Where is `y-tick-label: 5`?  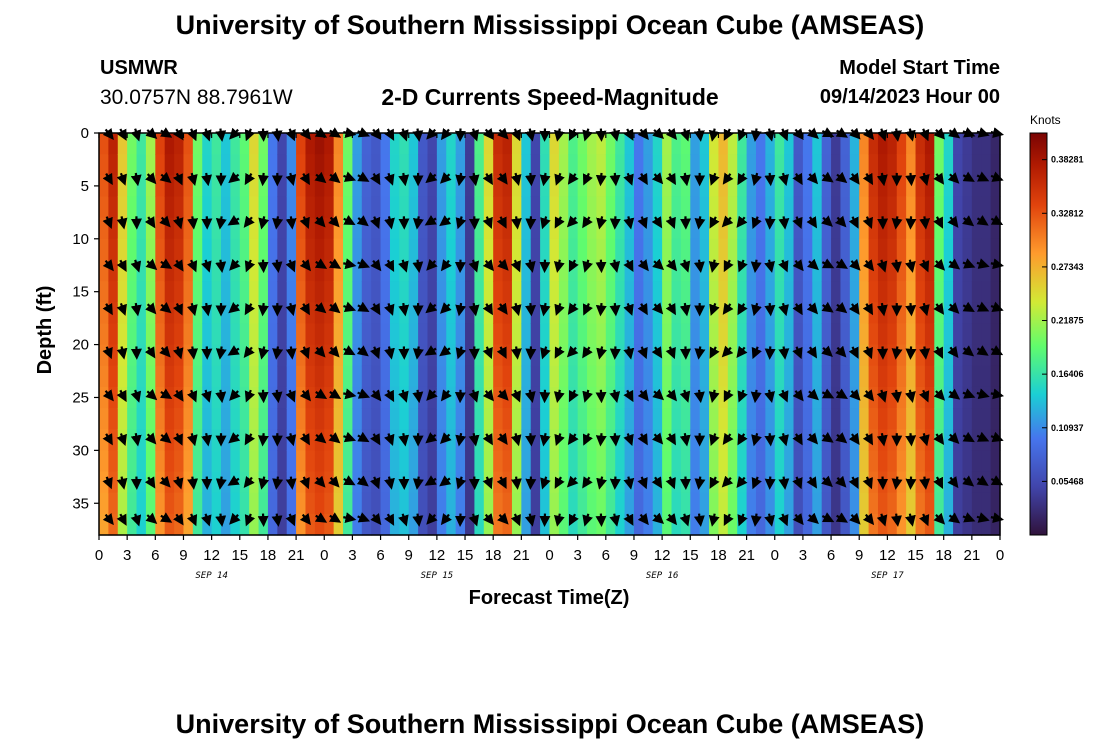
y-tick-label: 5 is located at coordinates (85, 186).